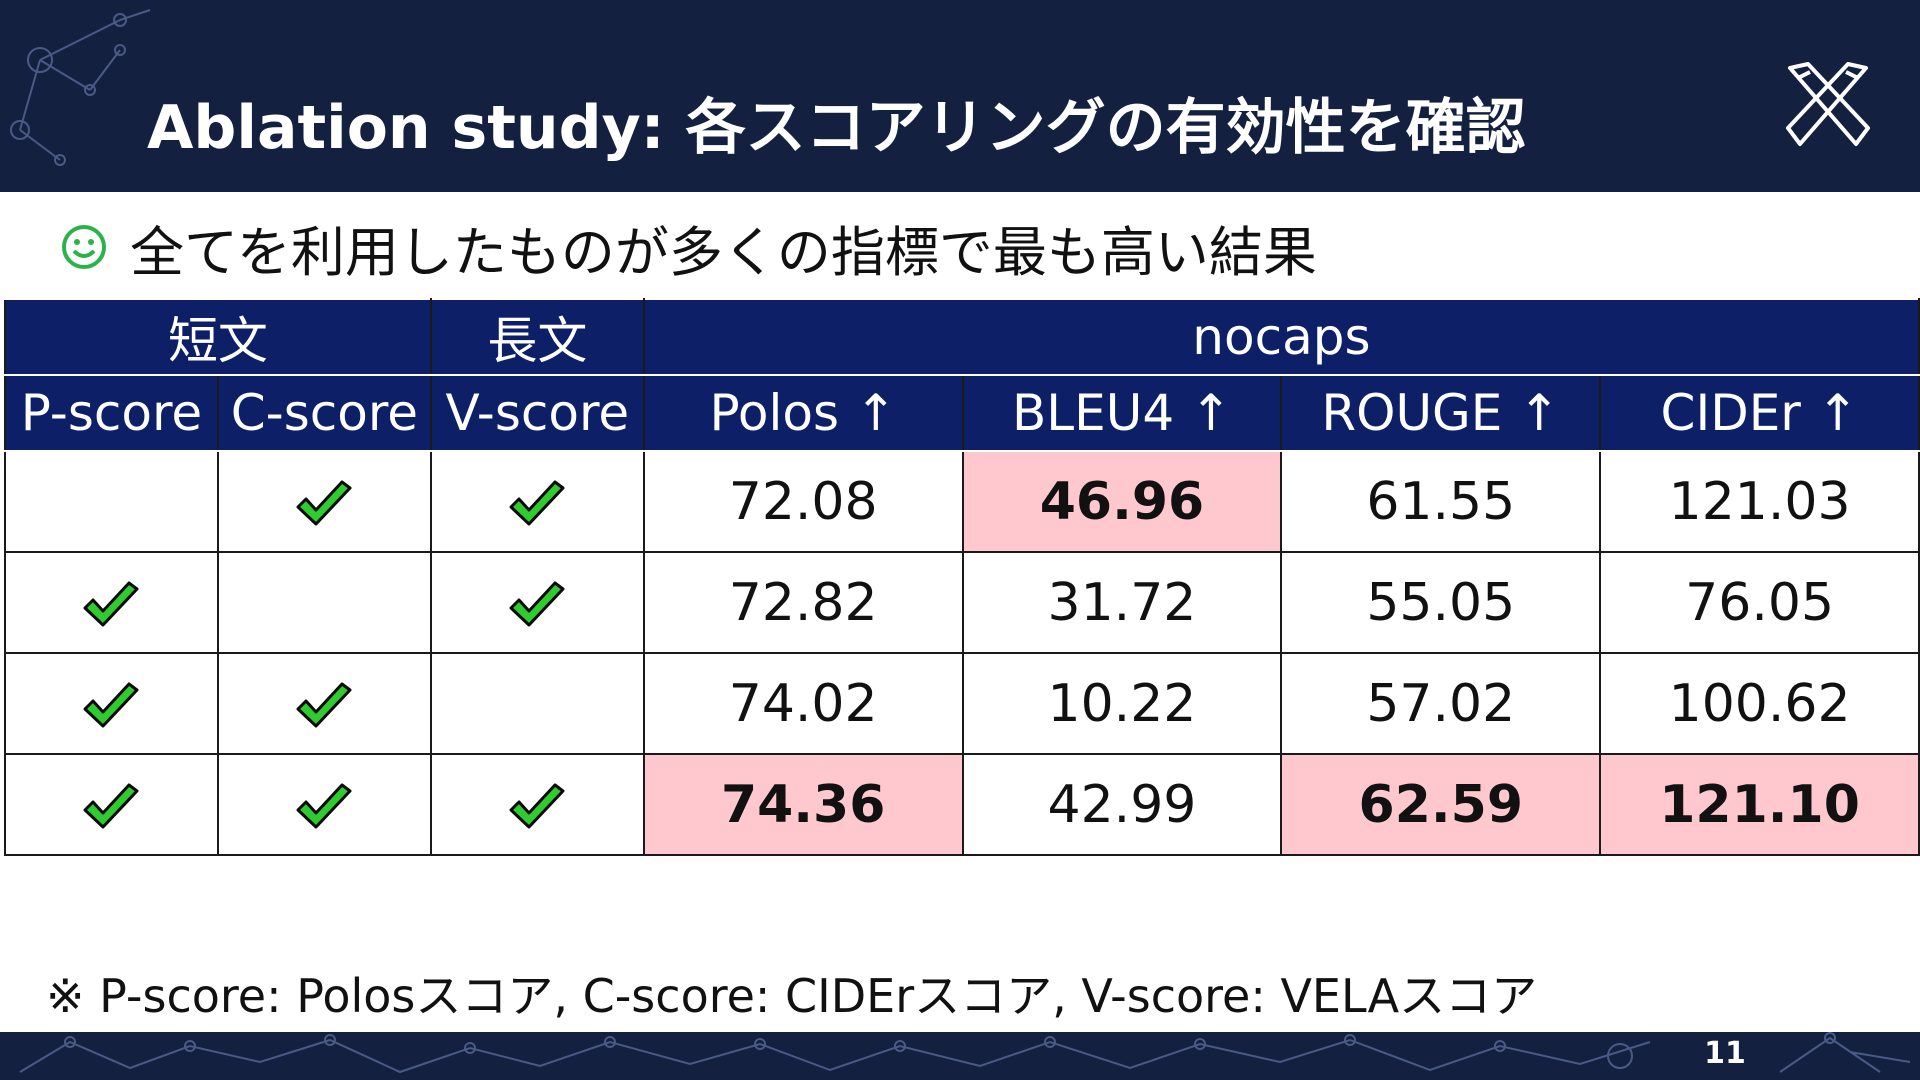 This screenshot has width=1920, height=1080. I want to click on cell-polos: 72.08, so click(803, 501).